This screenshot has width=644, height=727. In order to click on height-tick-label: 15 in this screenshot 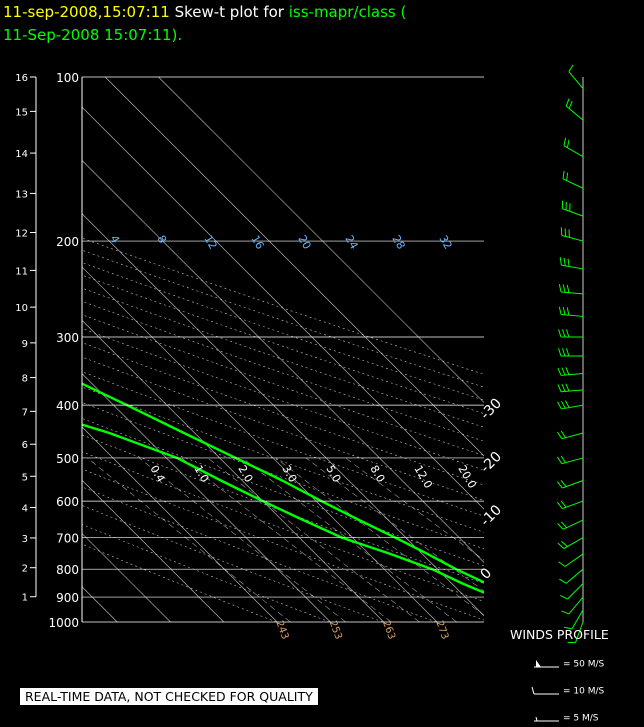, I will do `click(21, 112)`.